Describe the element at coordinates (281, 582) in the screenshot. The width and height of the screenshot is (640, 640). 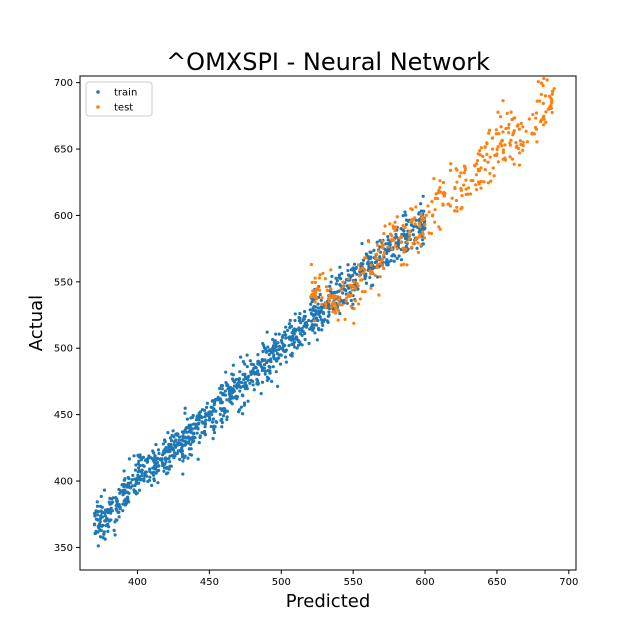
I see `x-tick-label: 500` at that location.